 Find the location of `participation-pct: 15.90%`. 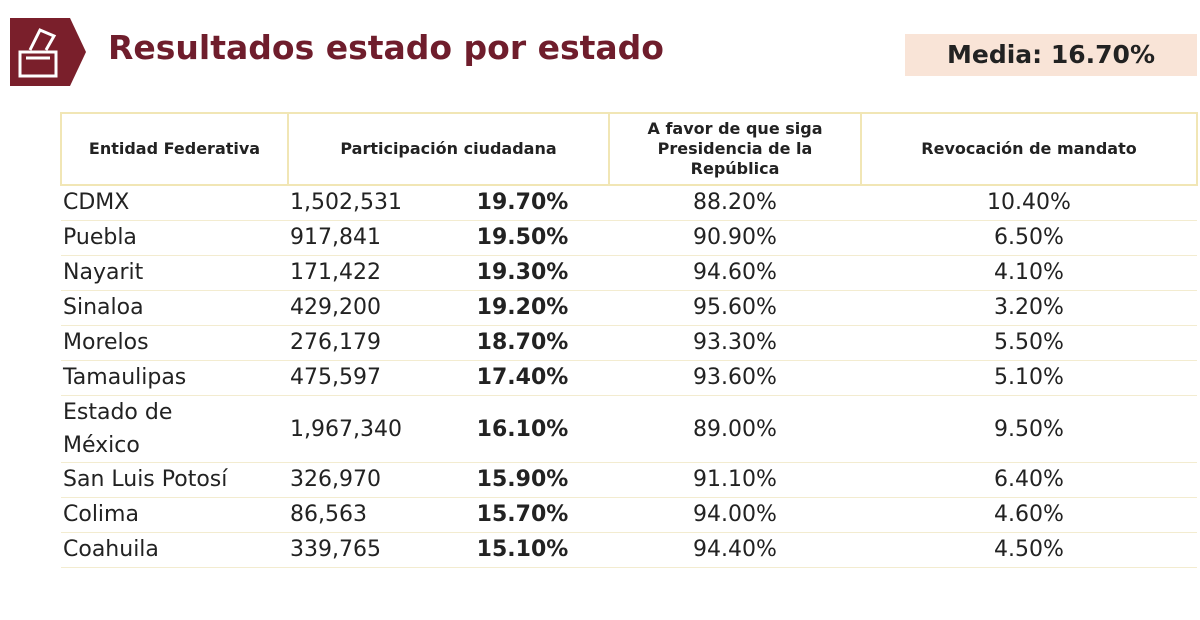

participation-pct: 15.90% is located at coordinates (522, 480).